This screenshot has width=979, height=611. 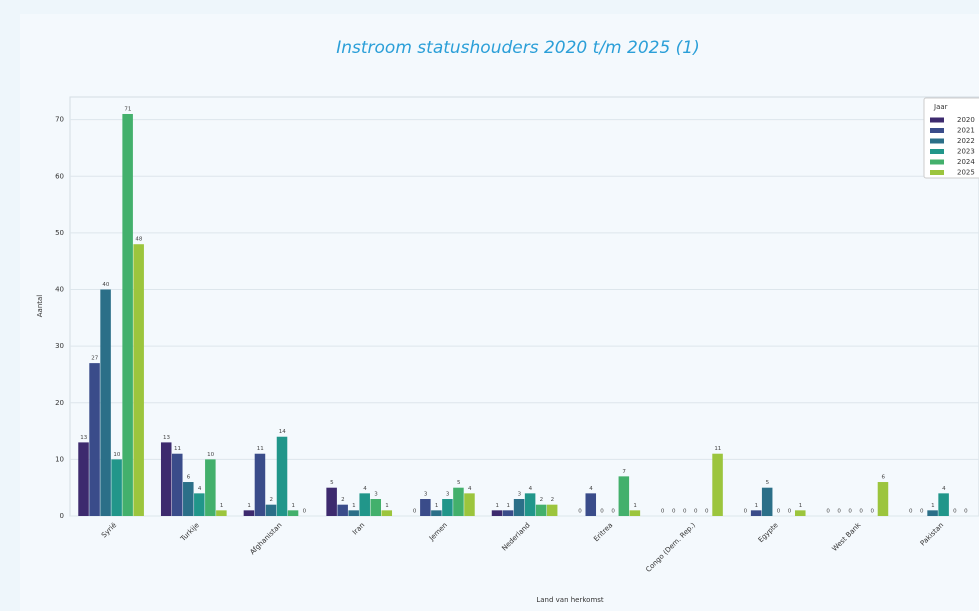 What do you see at coordinates (189, 478) in the screenshot?
I see `value-label: 6` at bounding box center [189, 478].